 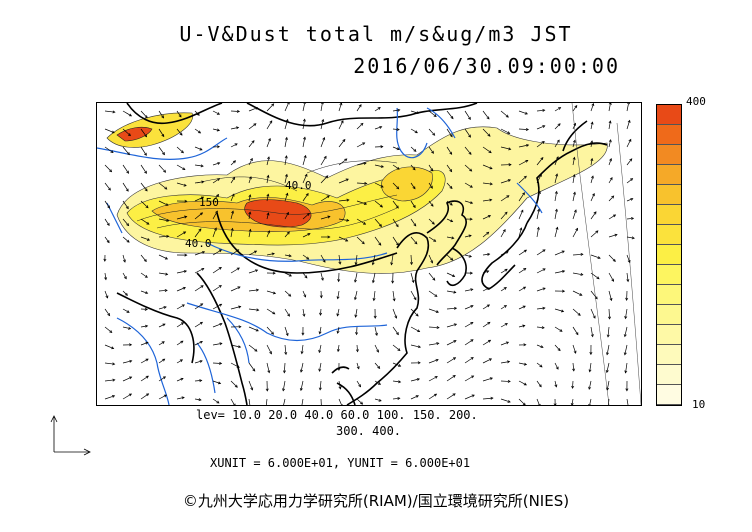 I want to click on contour-label-40-west: 40.0, so click(x=198, y=243).